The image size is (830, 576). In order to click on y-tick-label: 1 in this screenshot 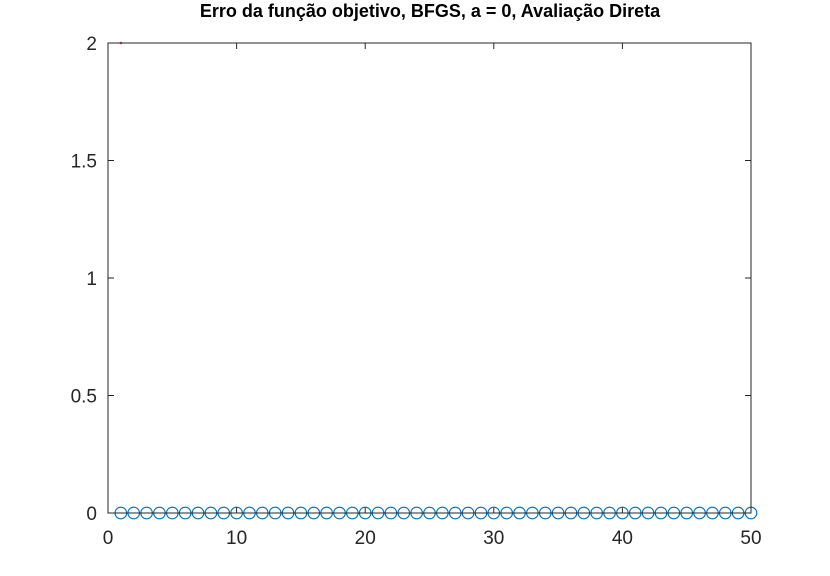, I will do `click(91, 279)`.